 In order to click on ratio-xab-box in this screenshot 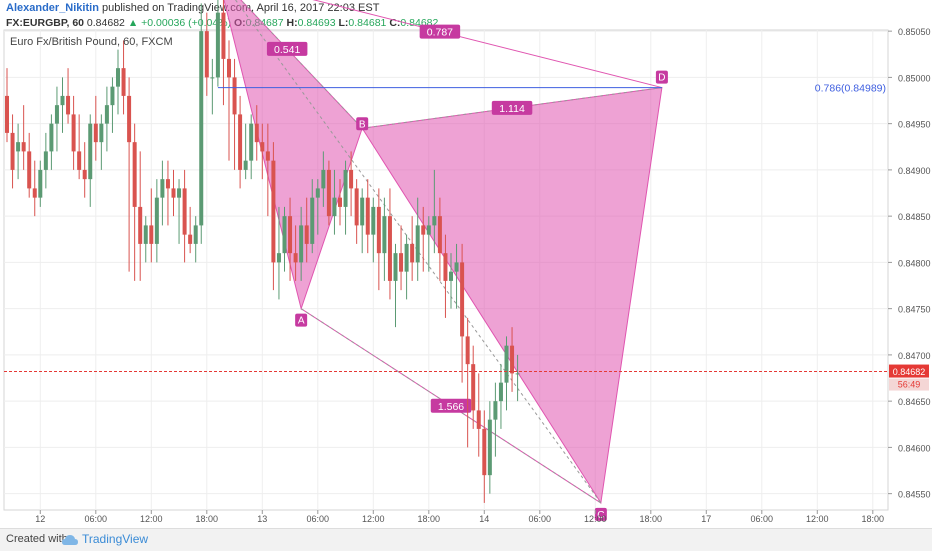, I will do `click(287, 48)`.